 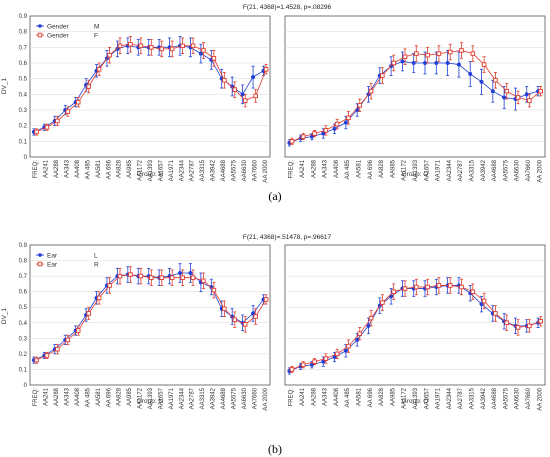 What do you see at coordinates (348, 169) in the screenshot?
I see `x-tick-label: AA 485` at bounding box center [348, 169].